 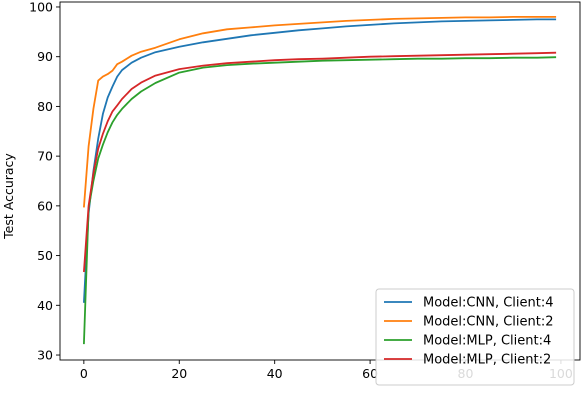 I want to click on y-tick-label: 60, so click(x=45, y=205).